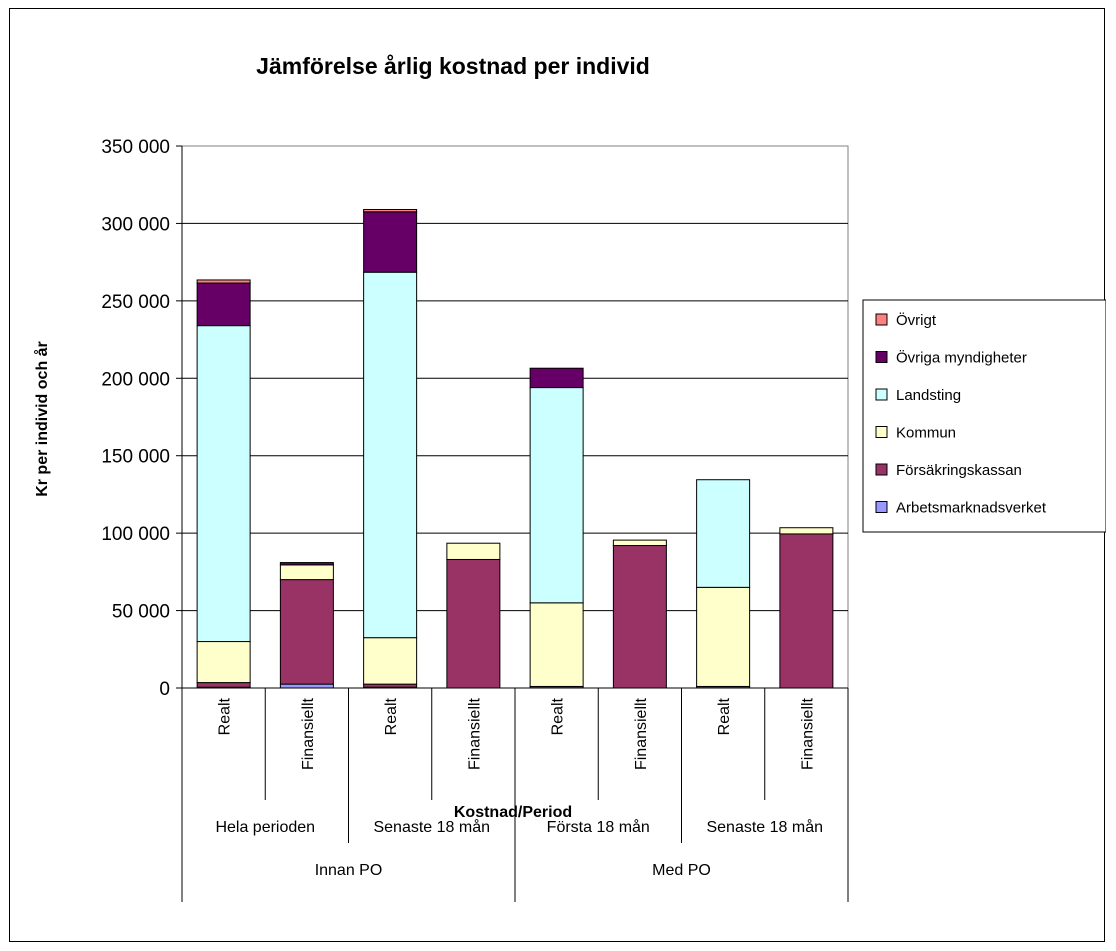 This screenshot has height=951, width=1116. I want to click on group-label: Innan PO, so click(349, 870).